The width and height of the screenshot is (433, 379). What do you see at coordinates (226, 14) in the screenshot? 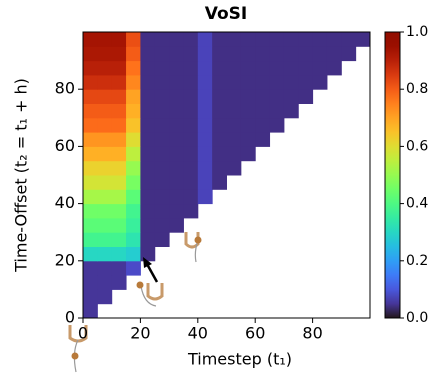
I see `chart-title: VoSI` at bounding box center [226, 14].